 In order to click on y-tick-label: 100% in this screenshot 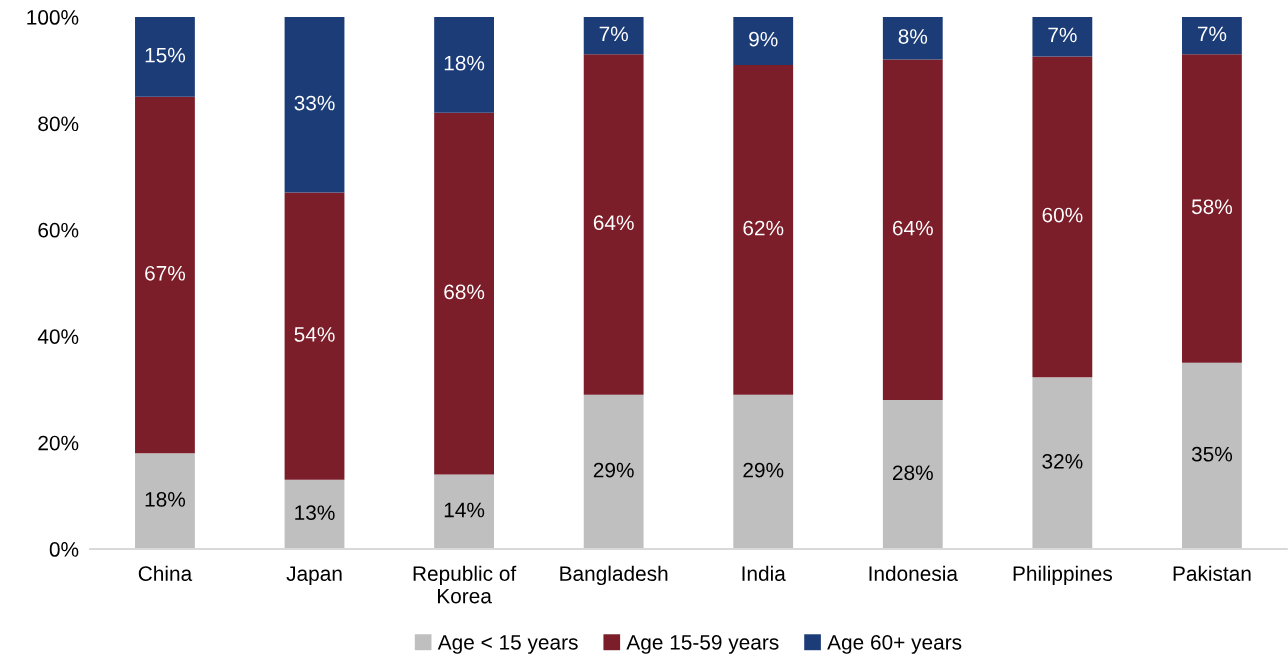, I will do `click(53, 17)`.